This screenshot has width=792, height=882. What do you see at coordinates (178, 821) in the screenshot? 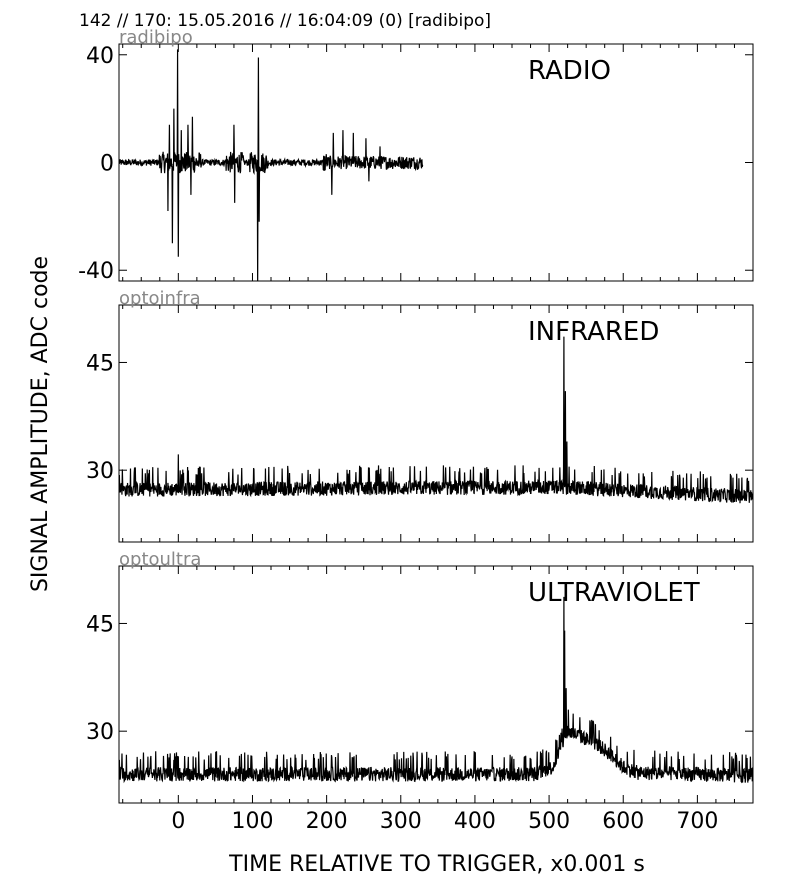
I see `x-tick-label: 0` at bounding box center [178, 821].